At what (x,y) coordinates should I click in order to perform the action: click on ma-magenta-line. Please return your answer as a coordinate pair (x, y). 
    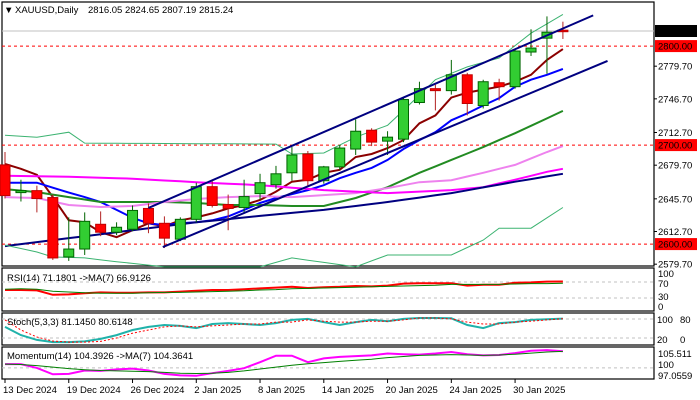
    Looking at the image, I should click on (284, 181).